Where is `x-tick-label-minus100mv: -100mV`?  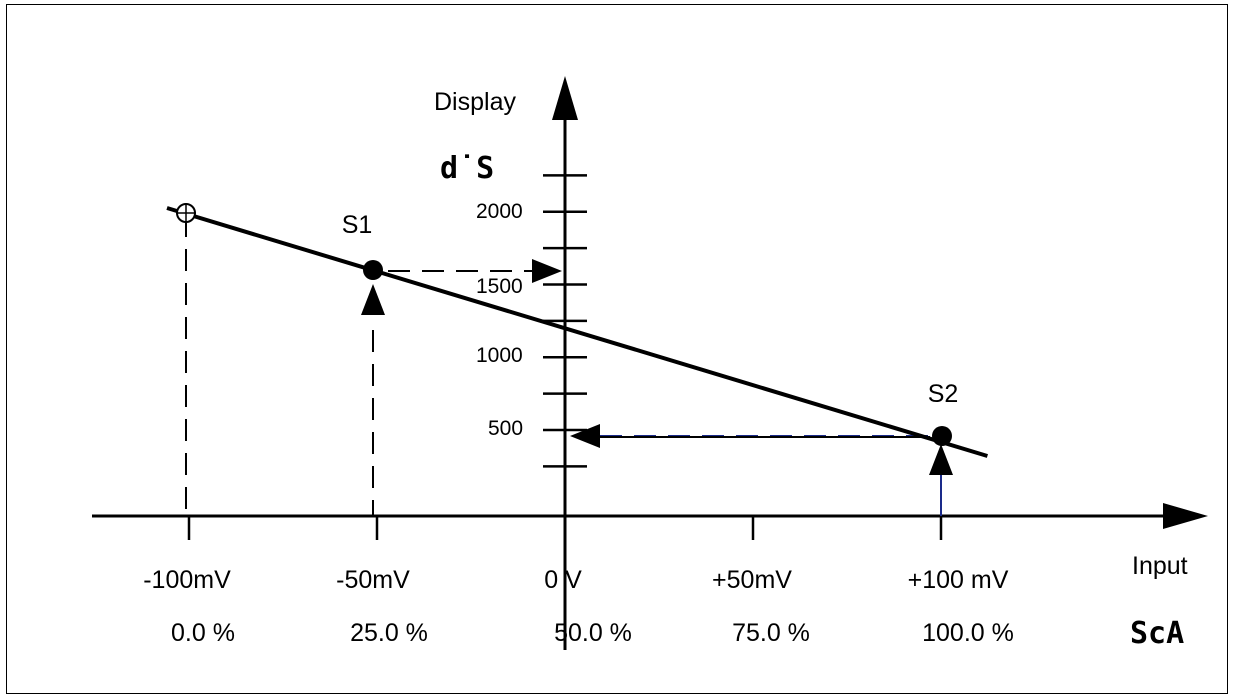 x-tick-label-minus100mv: -100mV is located at coordinates (187, 580).